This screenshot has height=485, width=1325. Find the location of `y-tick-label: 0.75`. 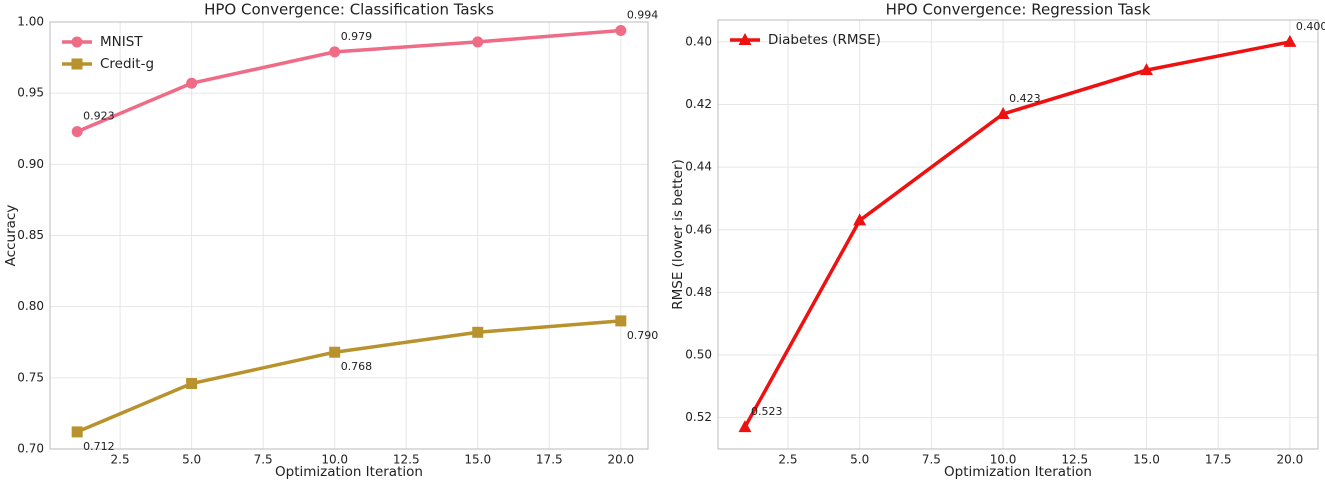

y-tick-label: 0.75 is located at coordinates (30, 377).